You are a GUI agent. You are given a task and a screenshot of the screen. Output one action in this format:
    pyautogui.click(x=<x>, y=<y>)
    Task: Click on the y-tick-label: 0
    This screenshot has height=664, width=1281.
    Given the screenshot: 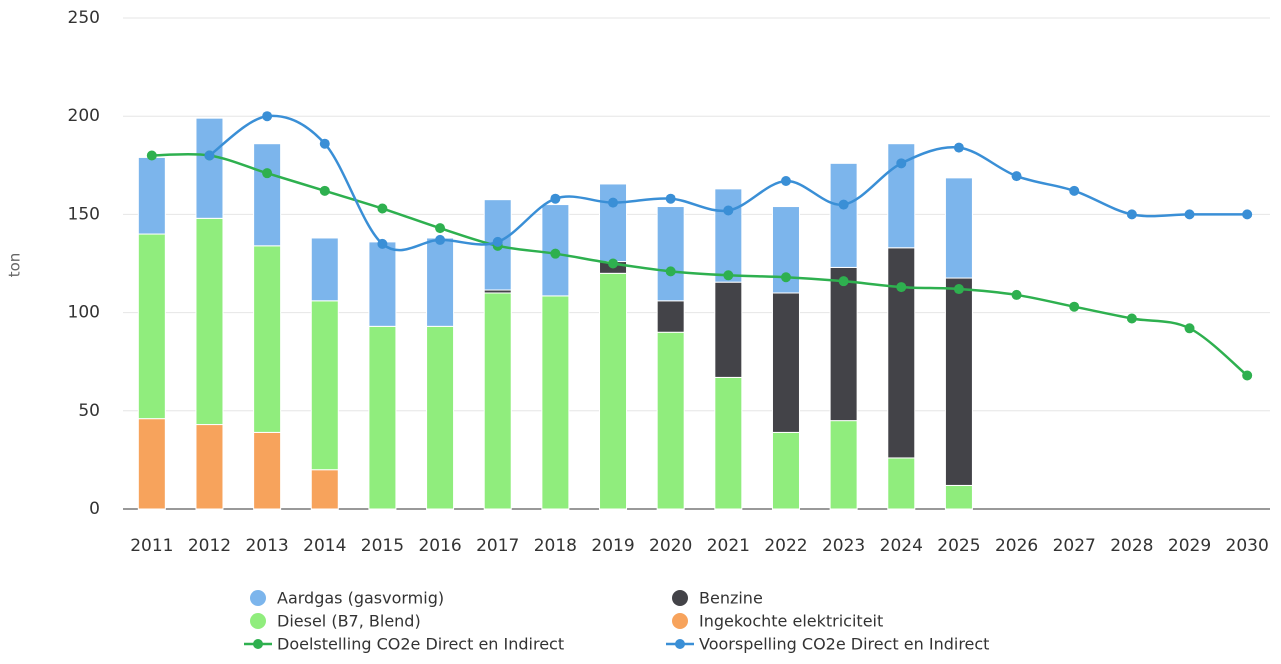 What is the action you would take?
    pyautogui.click(x=94, y=509)
    